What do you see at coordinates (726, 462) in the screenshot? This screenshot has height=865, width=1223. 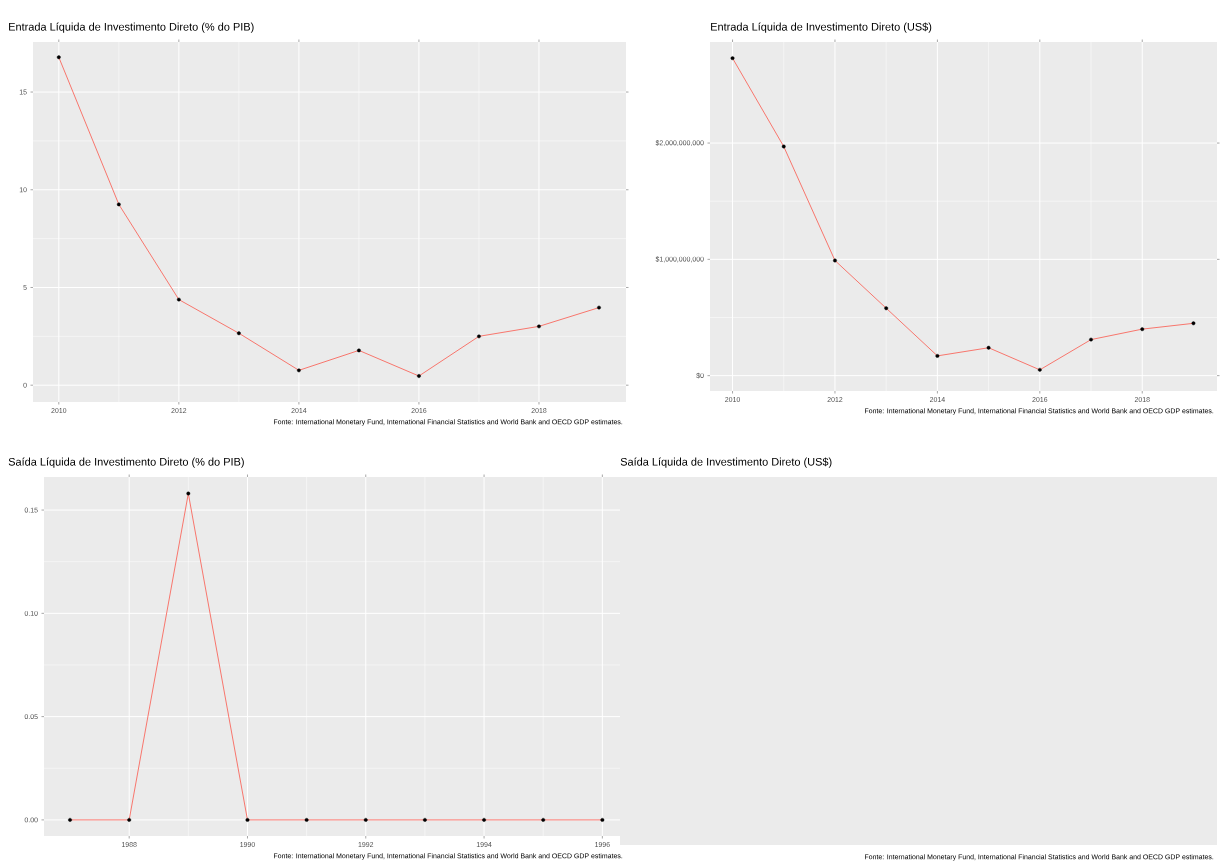 I see `text: Saída Líquida de Investimento Direto (US$)` at bounding box center [726, 462].